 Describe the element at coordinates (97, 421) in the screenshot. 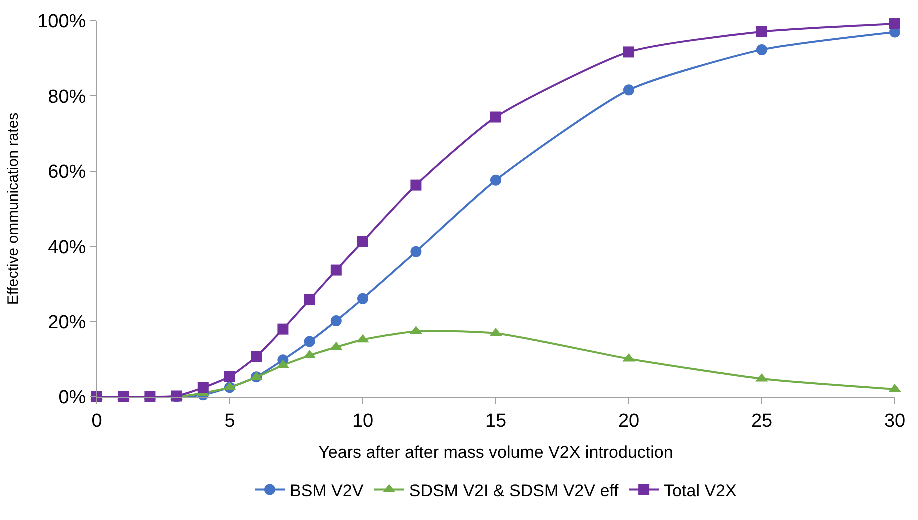

I see `x-tick-label: 0` at that location.